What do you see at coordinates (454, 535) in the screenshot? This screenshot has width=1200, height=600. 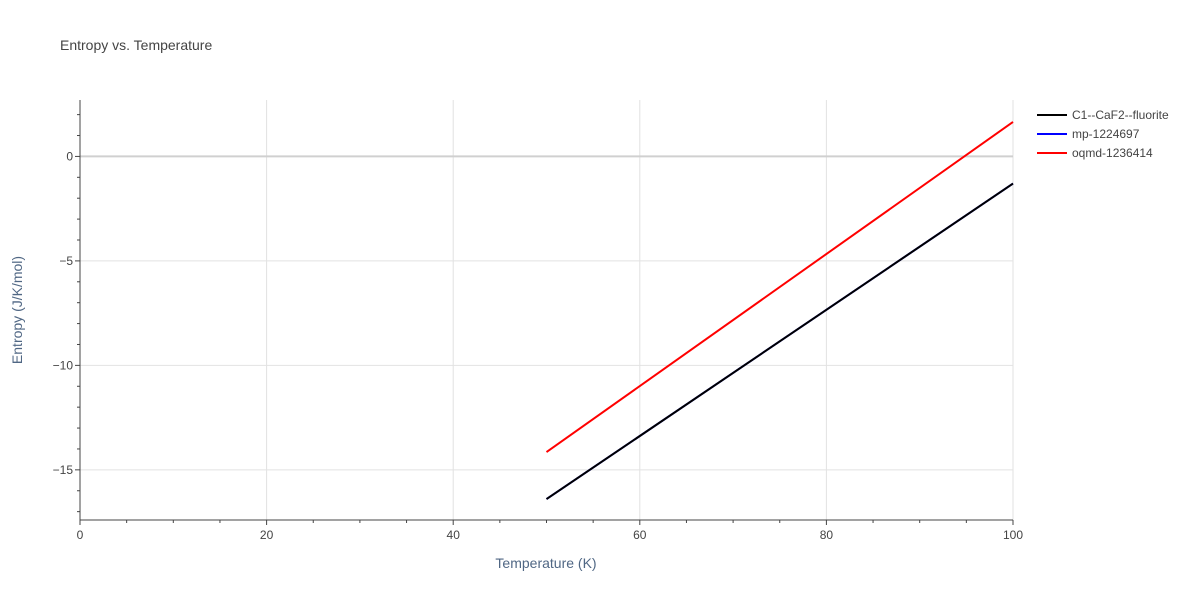 I see `x-tick-label: 40` at bounding box center [454, 535].